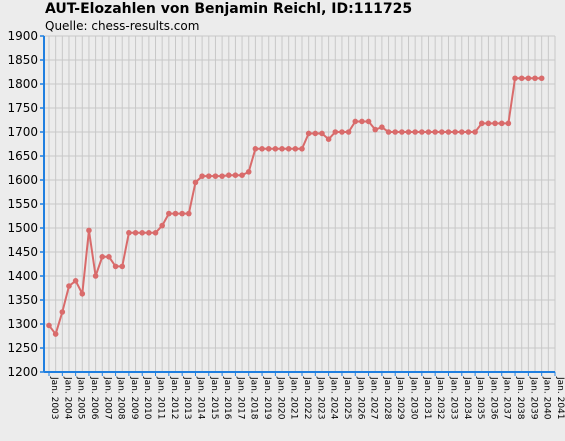 This screenshot has height=441, width=565. What do you see at coordinates (280, 398) in the screenshot?
I see `x-tick-label: Jan. 2020` at bounding box center [280, 398].